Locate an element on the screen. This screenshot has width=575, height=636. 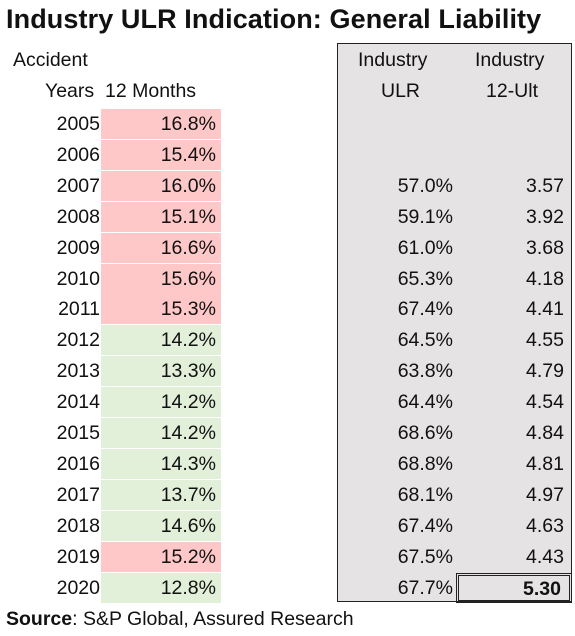
table-row: 2010 15.6% 65.3% 4.18 is located at coordinates (287, 278).